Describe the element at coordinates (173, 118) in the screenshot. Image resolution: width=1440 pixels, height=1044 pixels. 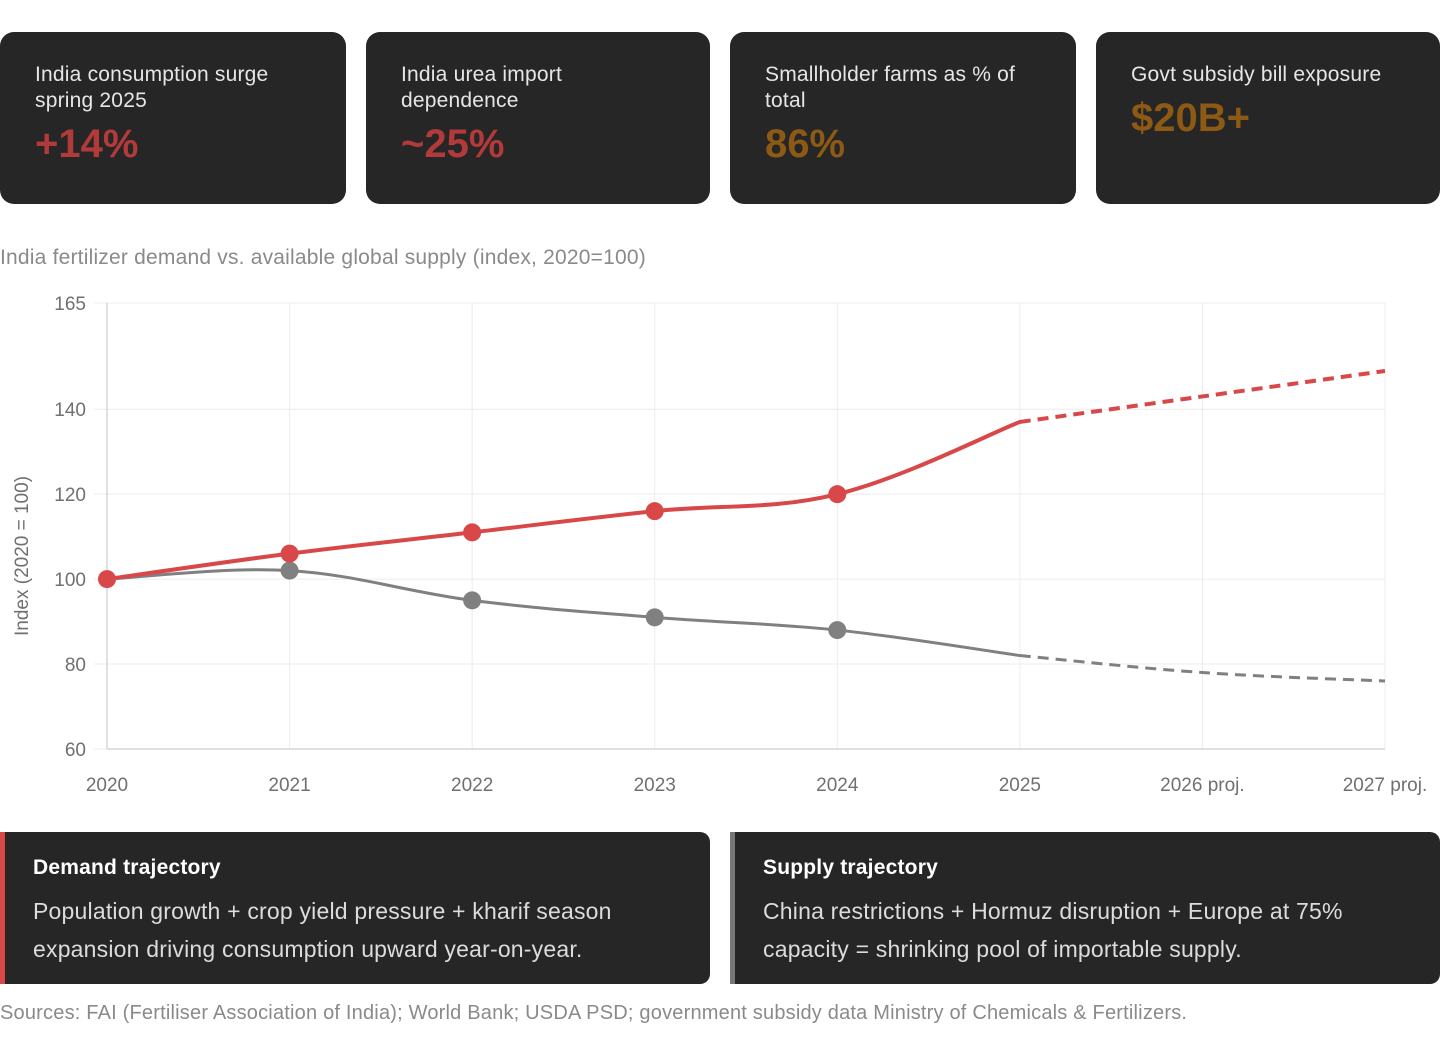
I see `kpi-card-consumption-surge: India consumption surge spring 2025 +14%` at that location.